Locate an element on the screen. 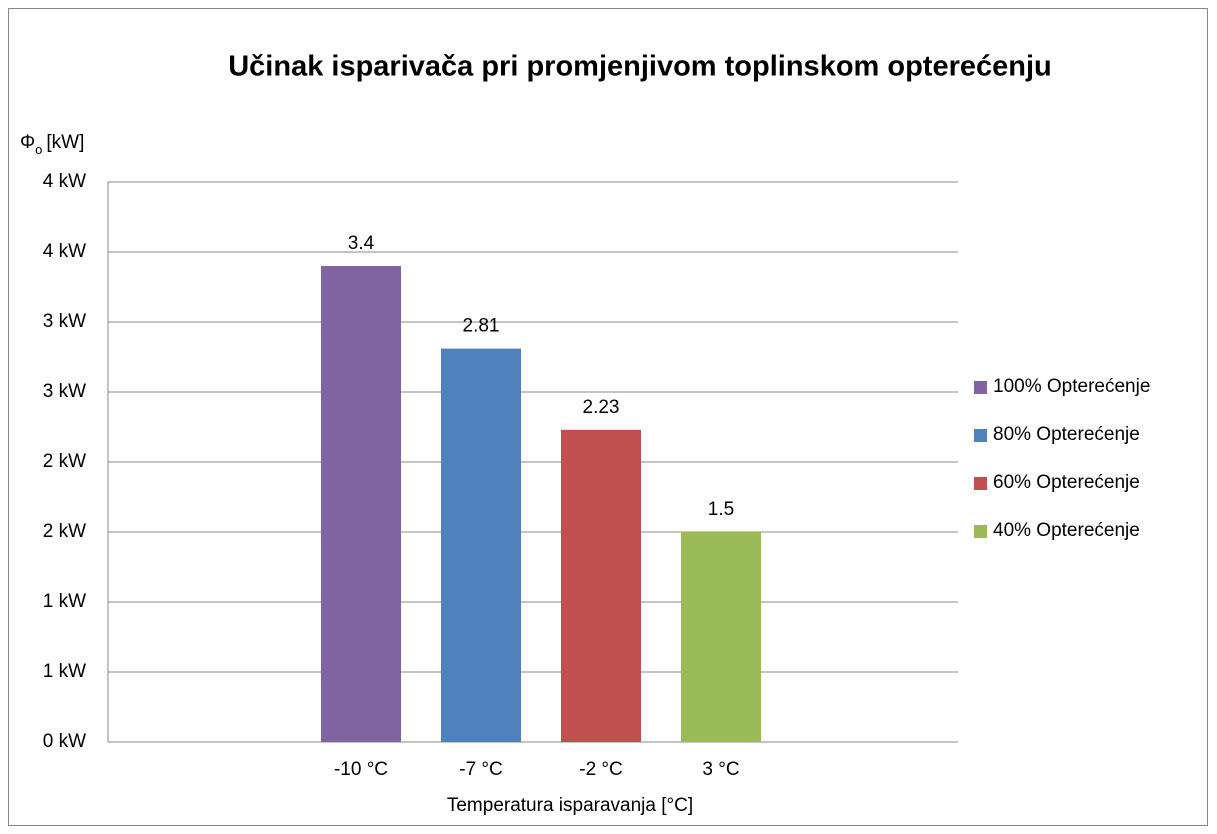  legend-label: 100% Opterećenje is located at coordinates (1071, 386).